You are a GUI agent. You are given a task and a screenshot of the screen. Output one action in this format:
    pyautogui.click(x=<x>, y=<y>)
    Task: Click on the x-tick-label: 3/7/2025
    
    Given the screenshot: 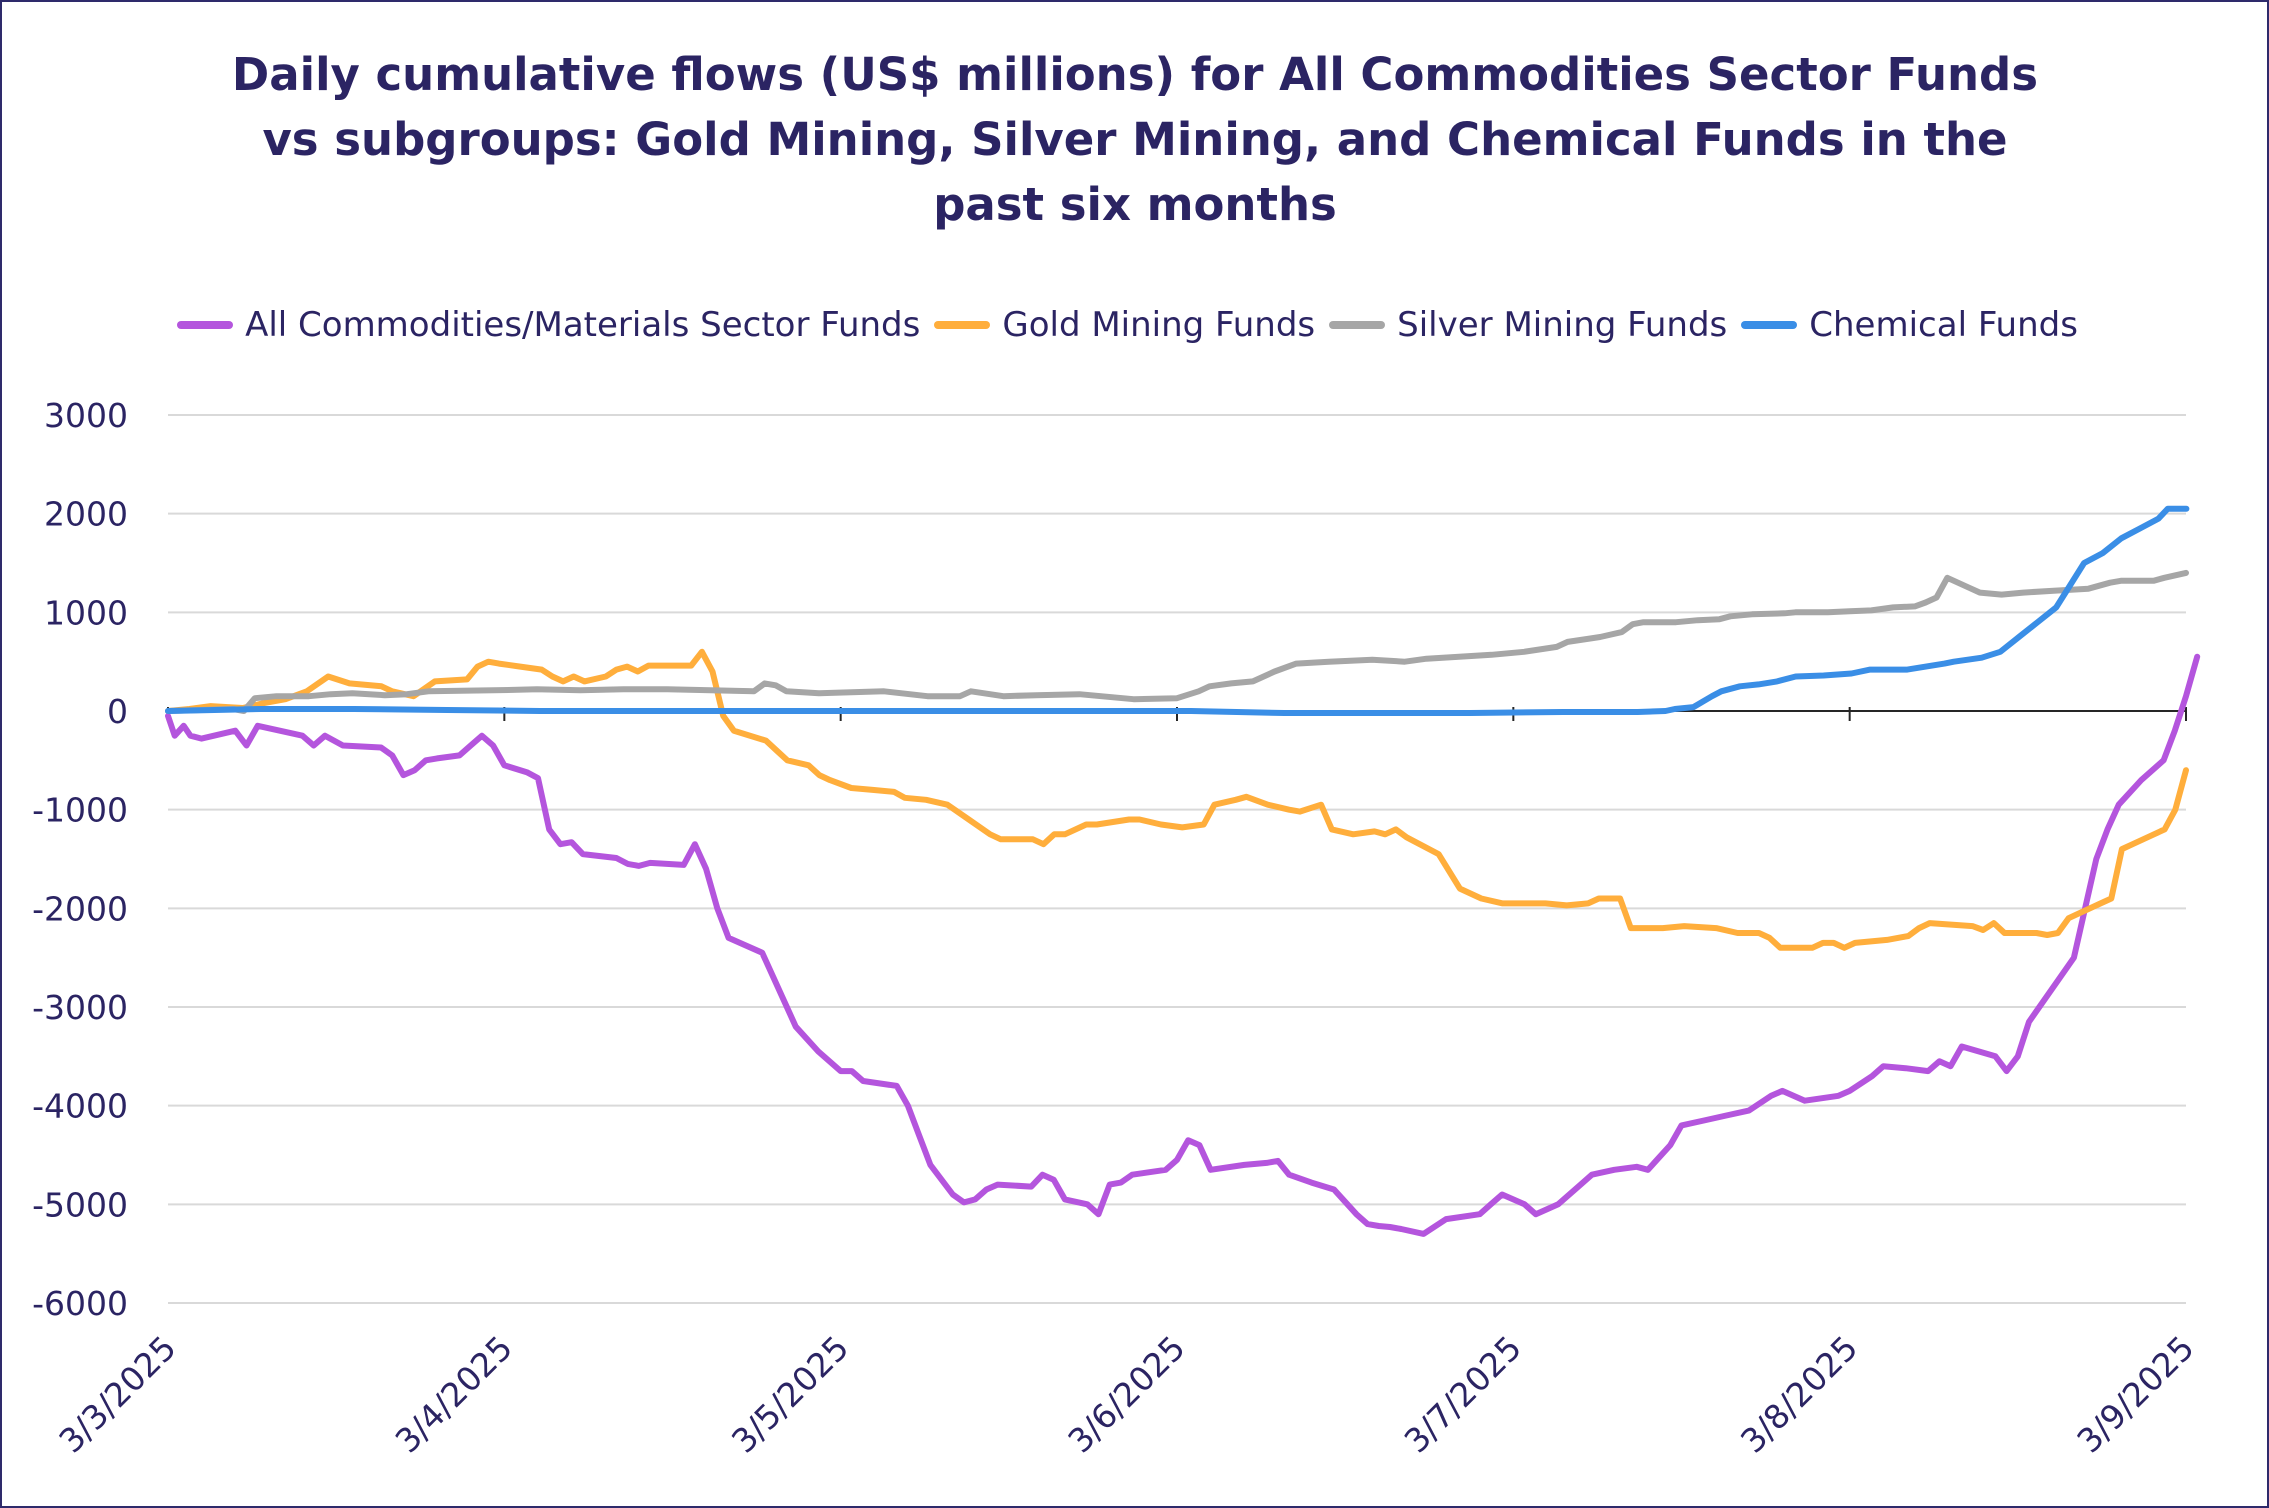 What is the action you would take?
    pyautogui.click(x=1463, y=1394)
    